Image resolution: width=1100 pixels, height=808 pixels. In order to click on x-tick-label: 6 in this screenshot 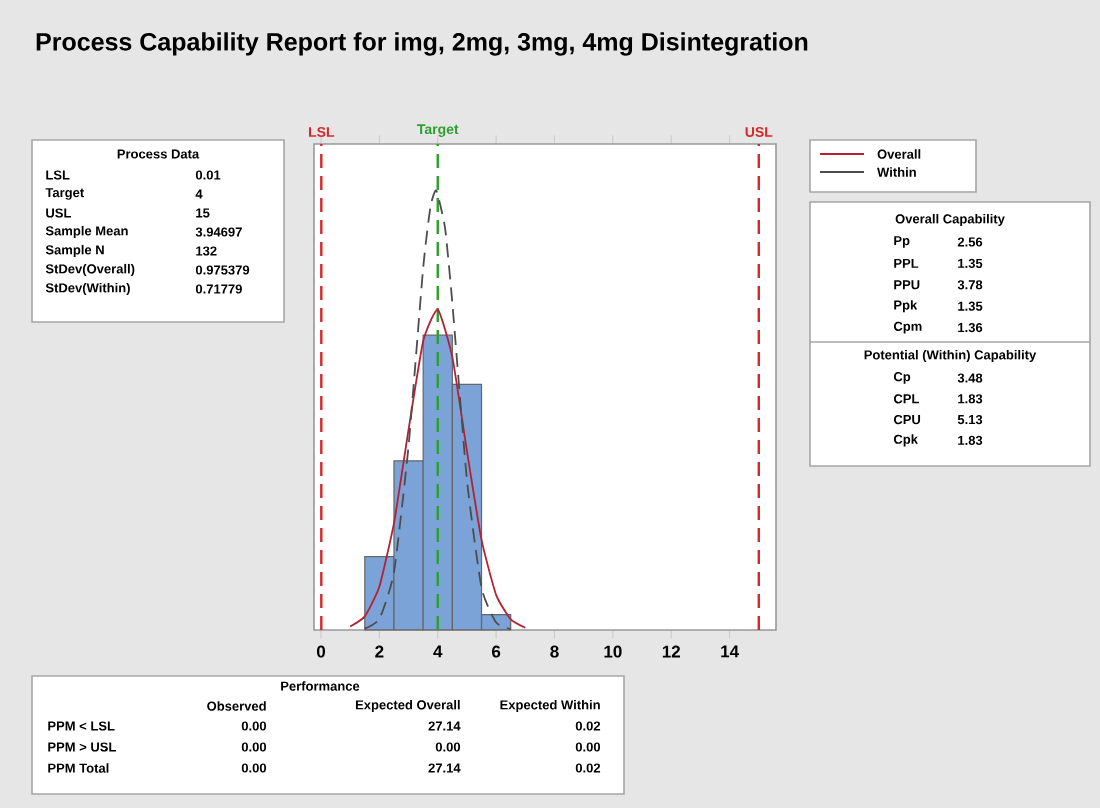, I will do `click(496, 651)`.